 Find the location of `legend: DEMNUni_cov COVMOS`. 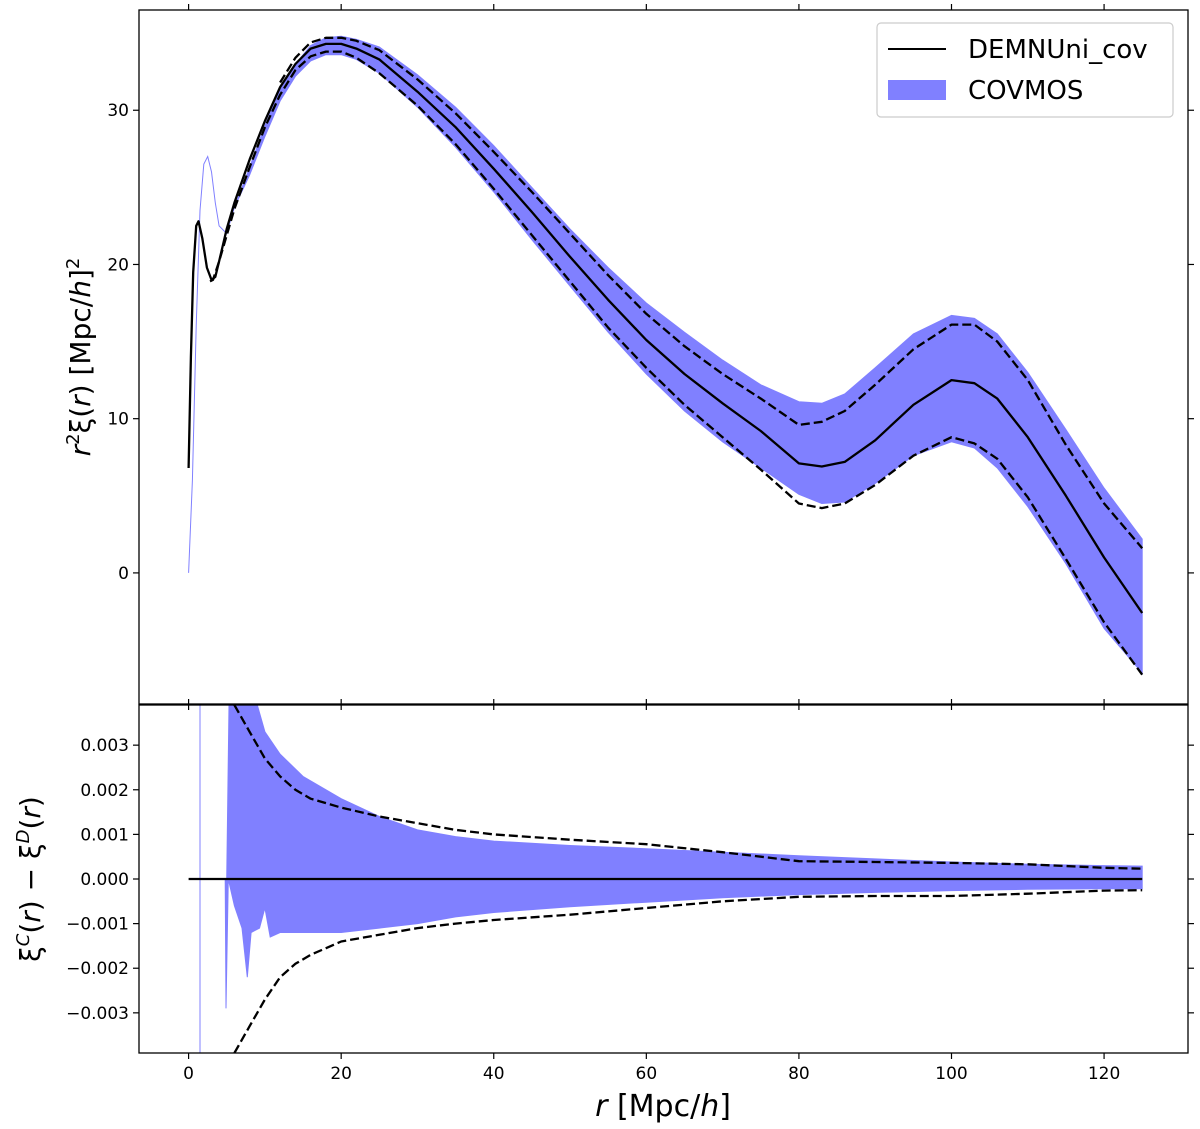

legend: DEMNUni_cov COVMOS is located at coordinates (1025, 70).